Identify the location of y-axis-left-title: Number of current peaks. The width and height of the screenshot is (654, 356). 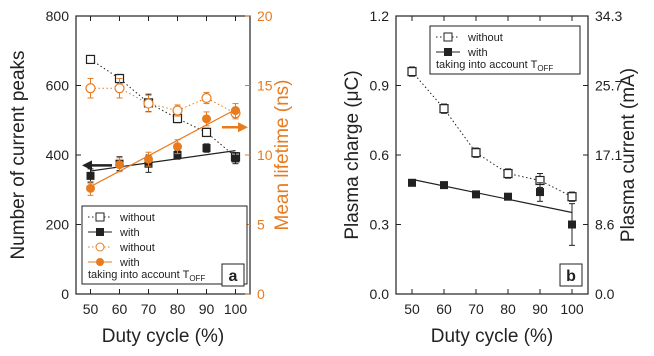
(18, 154).